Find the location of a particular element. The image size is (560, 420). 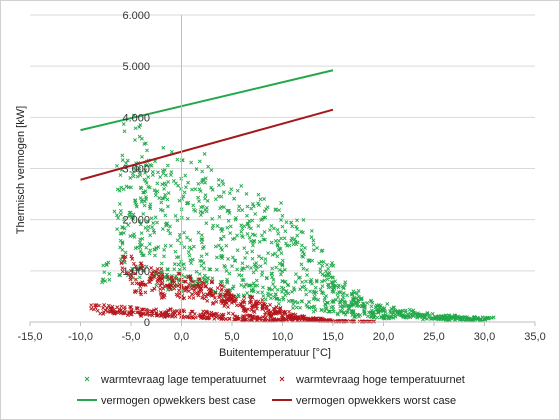

x-tick-label: 10,0 is located at coordinates (282, 337).